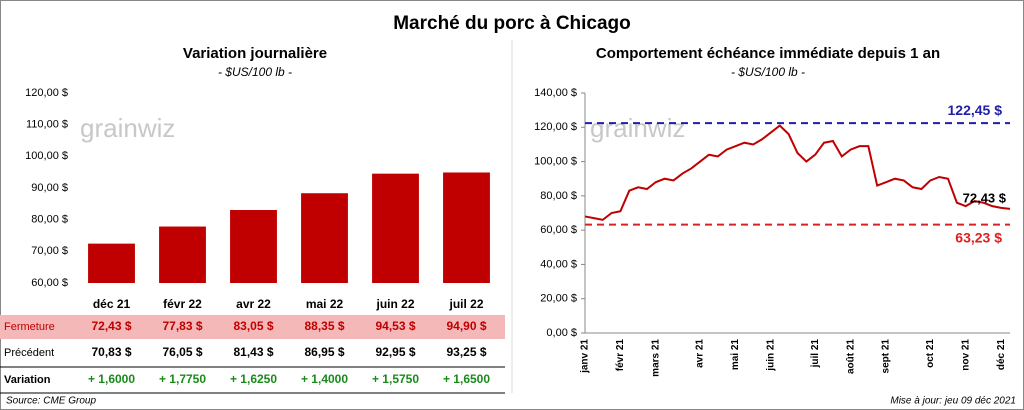 The height and width of the screenshot is (410, 1024). I want to click on x-tick-label: avr 22, so click(253, 304).